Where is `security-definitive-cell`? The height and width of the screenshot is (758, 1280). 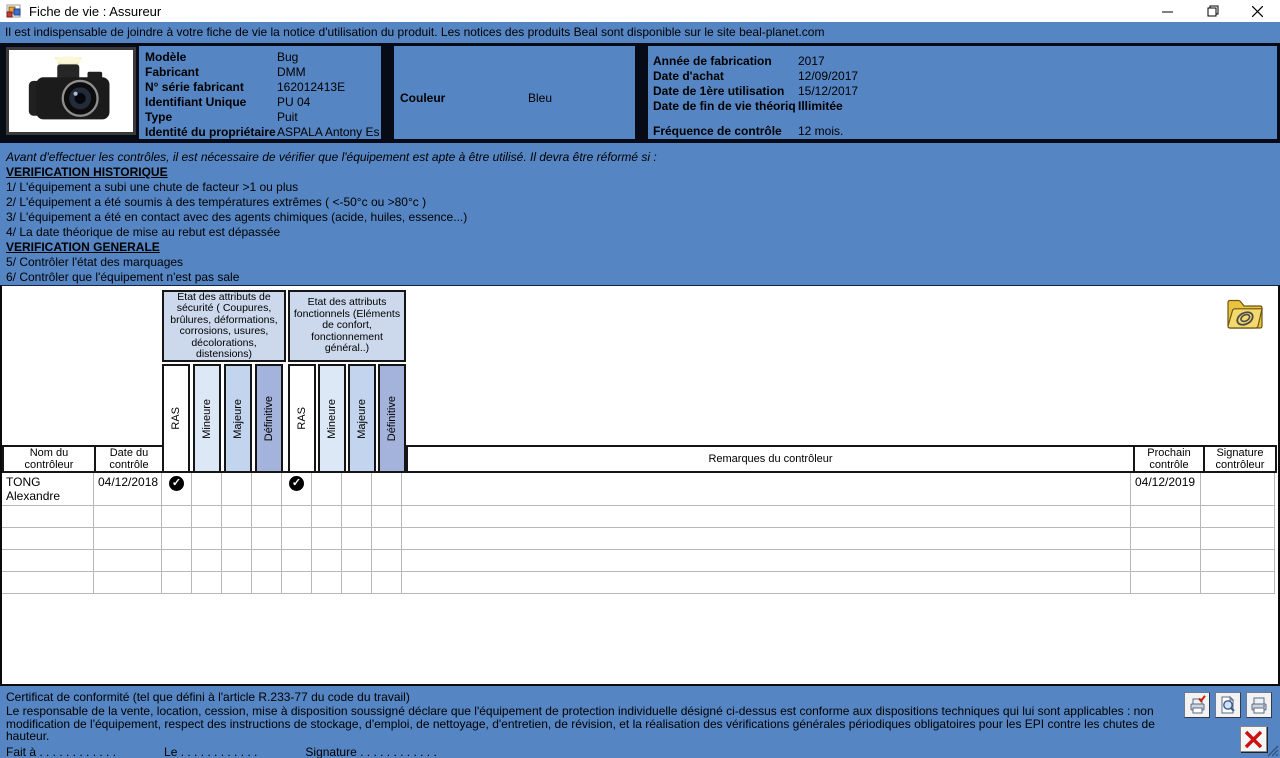 security-definitive-cell is located at coordinates (267, 489).